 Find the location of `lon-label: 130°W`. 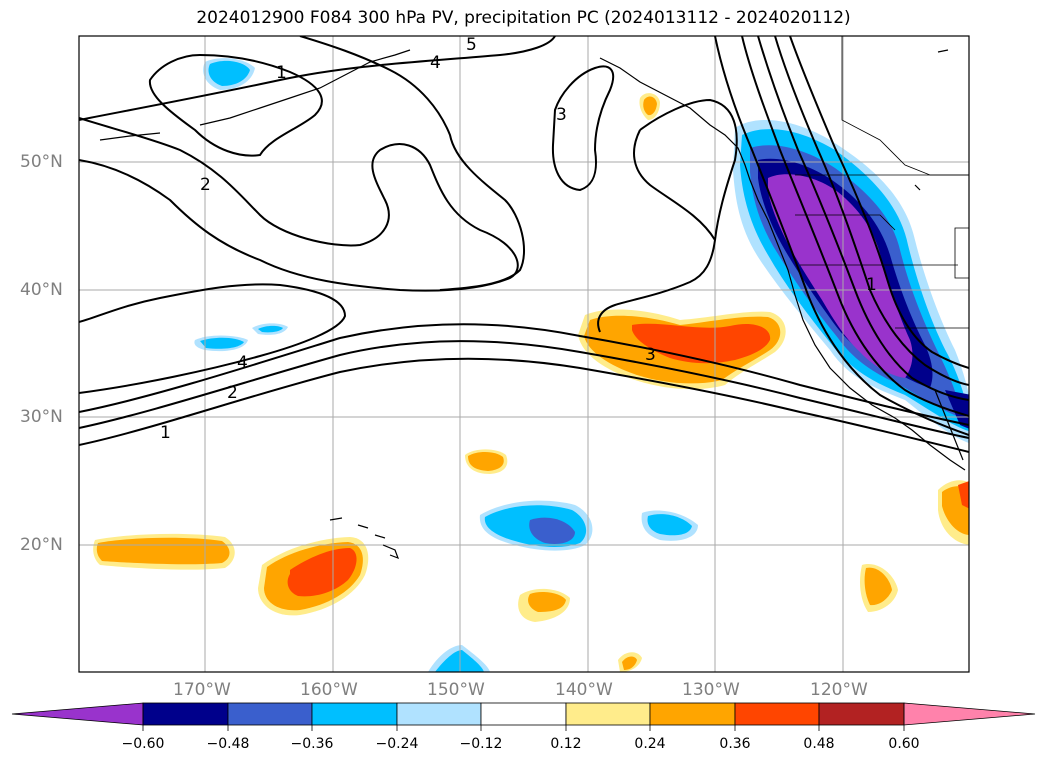

lon-label: 130°W is located at coordinates (711, 690).